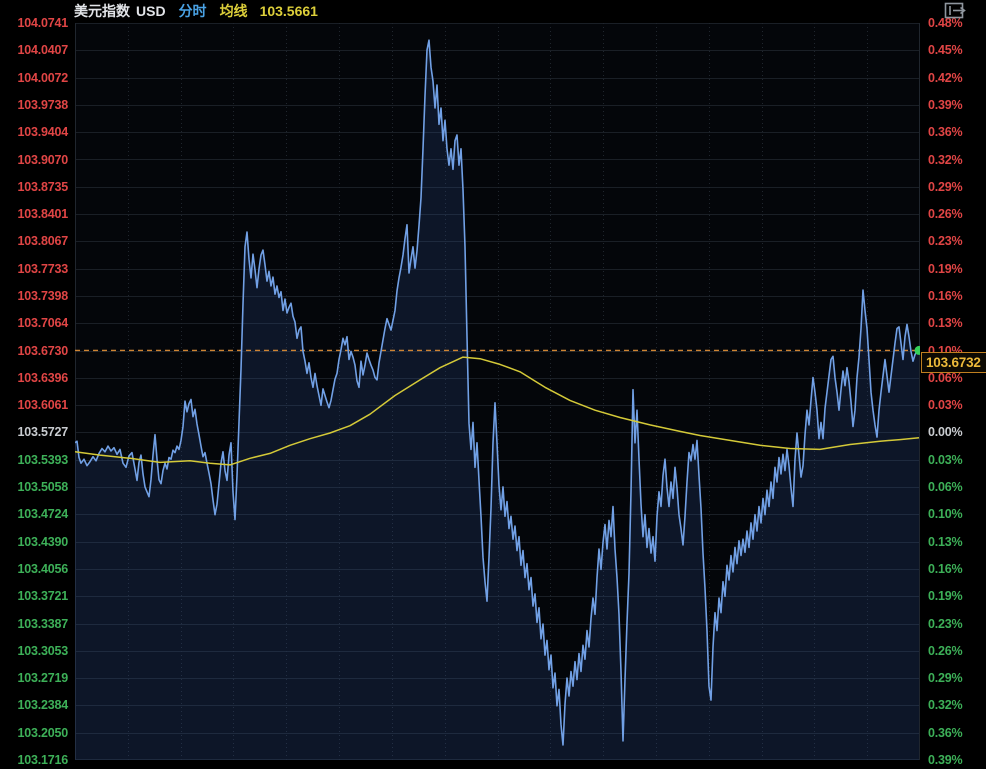  I want to click on price-tick-label: 103.3721, so click(42, 596).